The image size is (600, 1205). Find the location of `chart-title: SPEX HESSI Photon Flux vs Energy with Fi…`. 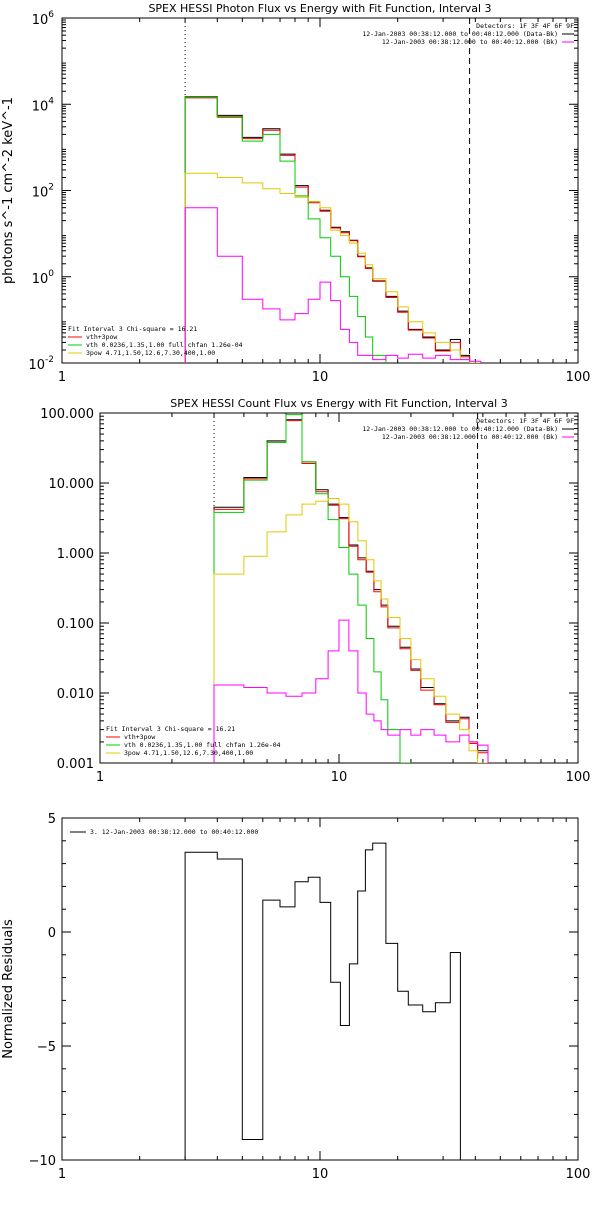

chart-title: SPEX HESSI Photon Flux vs Energy with Fi… is located at coordinates (319, 8).